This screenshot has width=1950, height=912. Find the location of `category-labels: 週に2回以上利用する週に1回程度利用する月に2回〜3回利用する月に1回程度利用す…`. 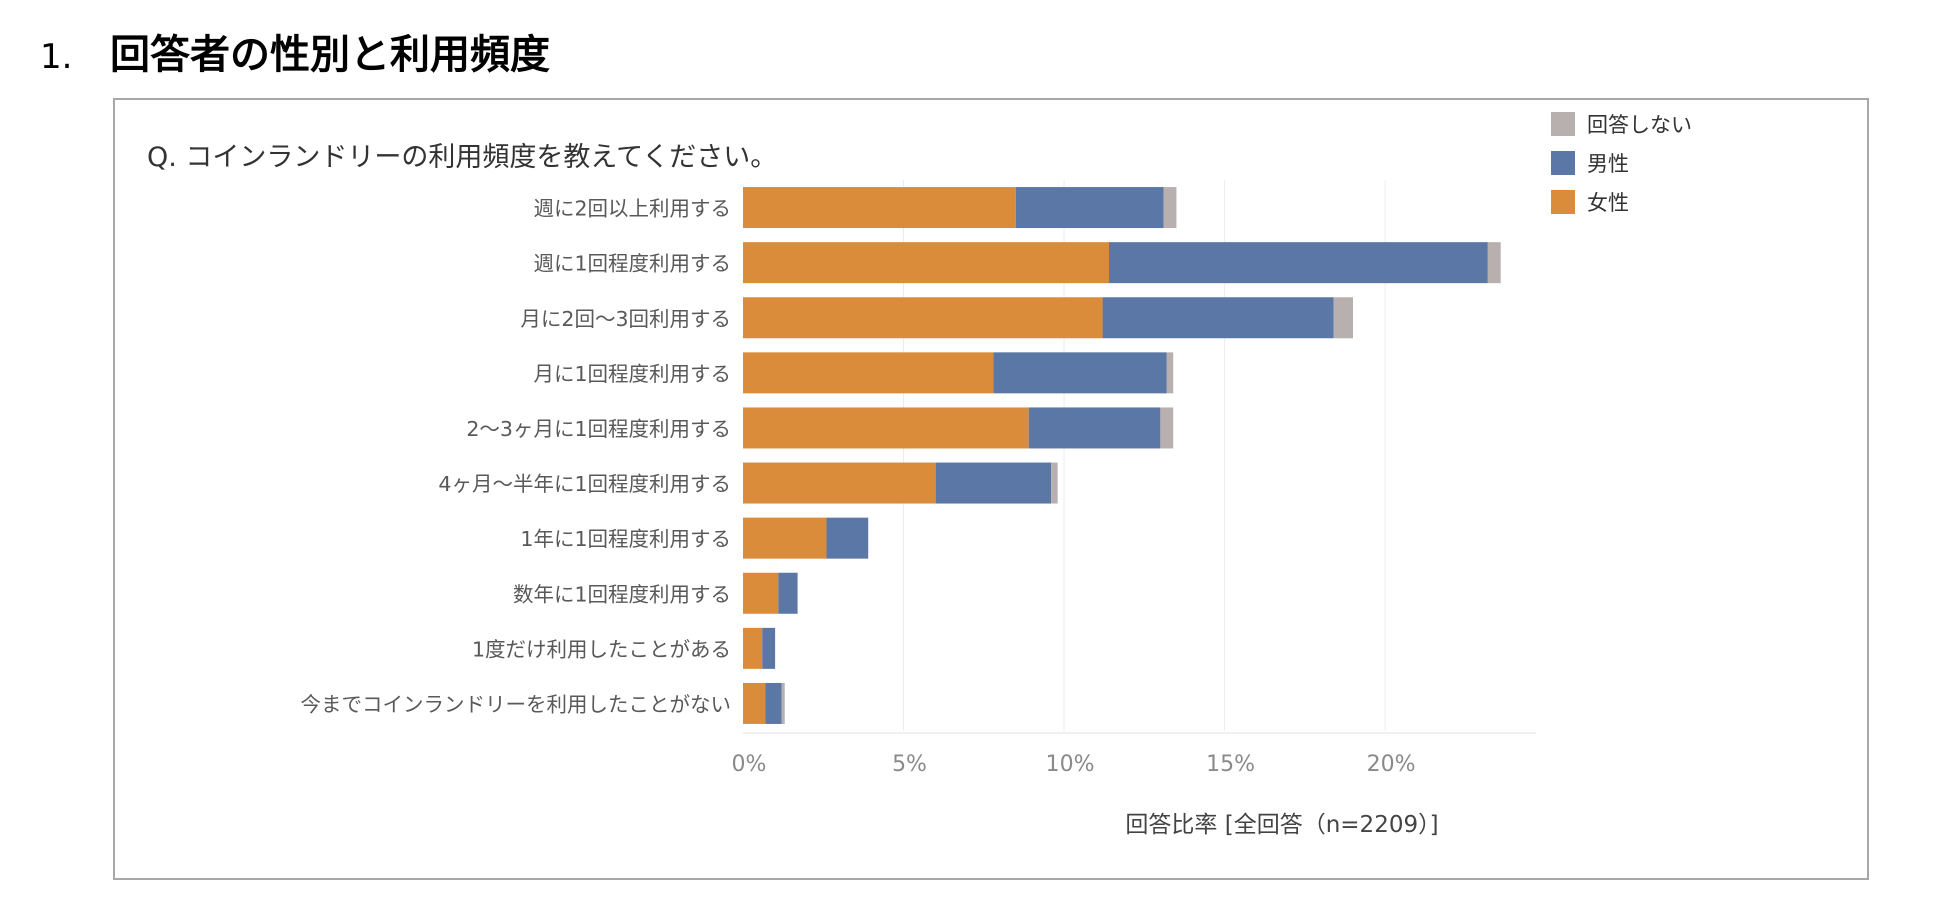

category-labels: 週に2回以上利用する週に1回程度利用する月に2回〜3回利用する月に1回程度利用す… is located at coordinates (516, 457).